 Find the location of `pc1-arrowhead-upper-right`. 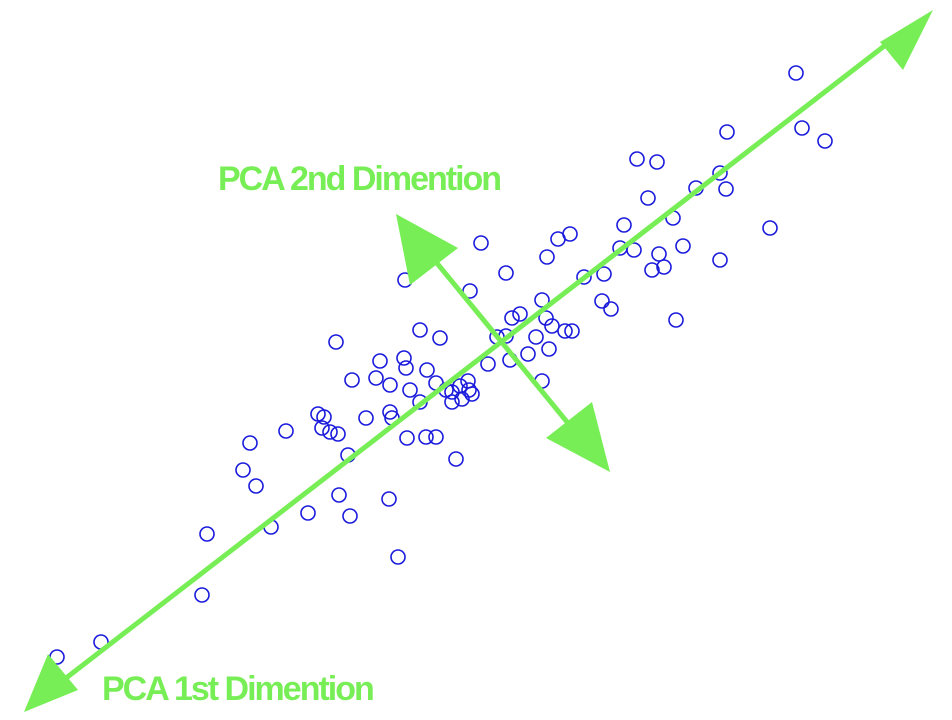

pc1-arrowhead-upper-right is located at coordinates (906, 40).